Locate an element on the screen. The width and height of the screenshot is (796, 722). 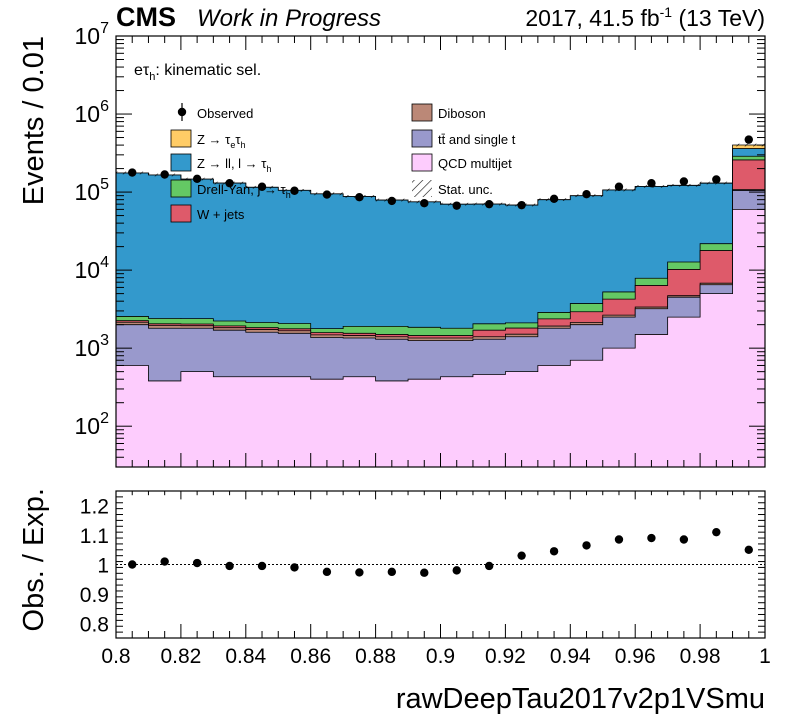
y-tick-label-top: 10⁷ is located at coordinates (92, 34).